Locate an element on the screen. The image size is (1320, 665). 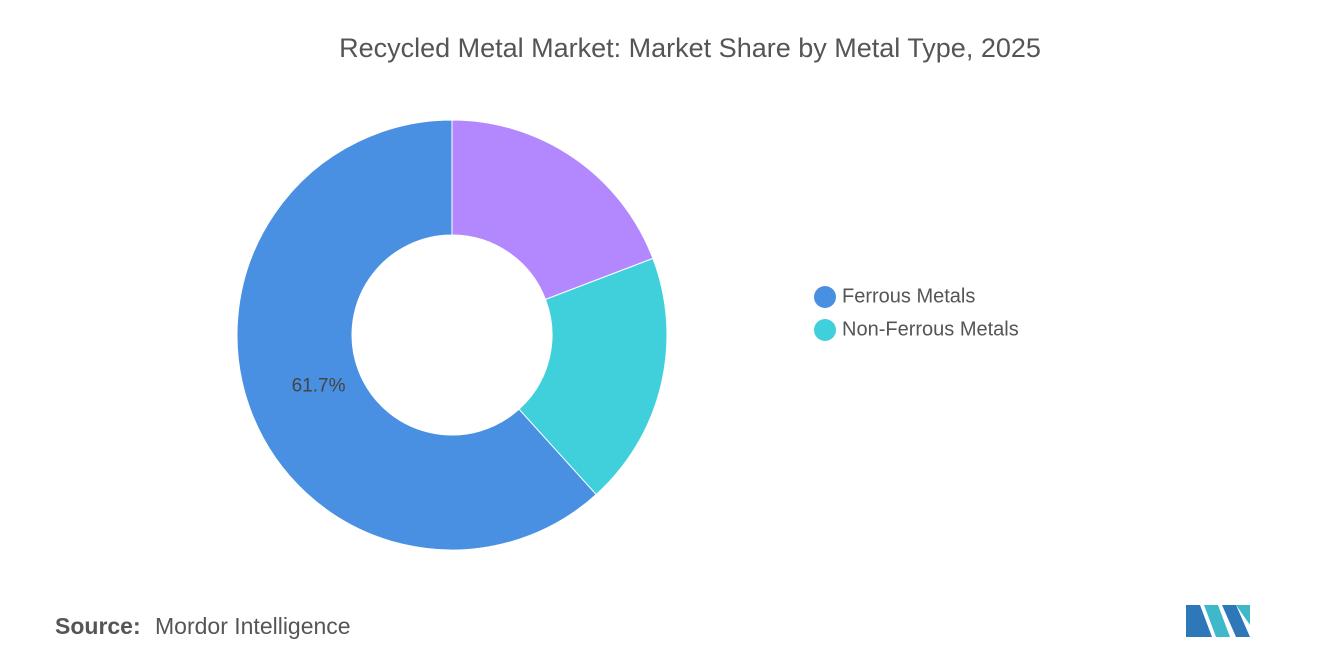
source: Mordor Intelligence is located at coordinates (253, 626).